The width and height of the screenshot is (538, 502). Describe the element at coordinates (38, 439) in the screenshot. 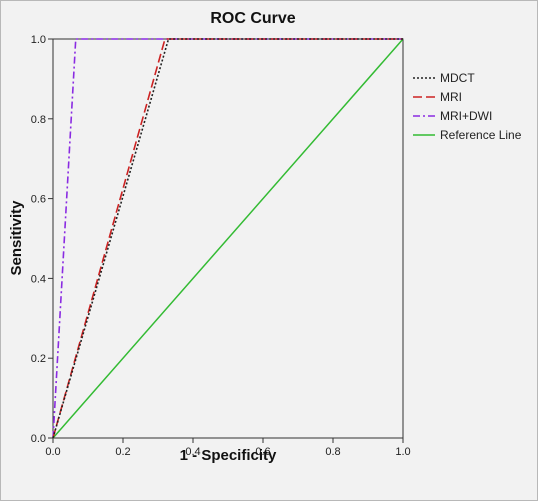

I see `y-tick-label: 0.0` at that location.